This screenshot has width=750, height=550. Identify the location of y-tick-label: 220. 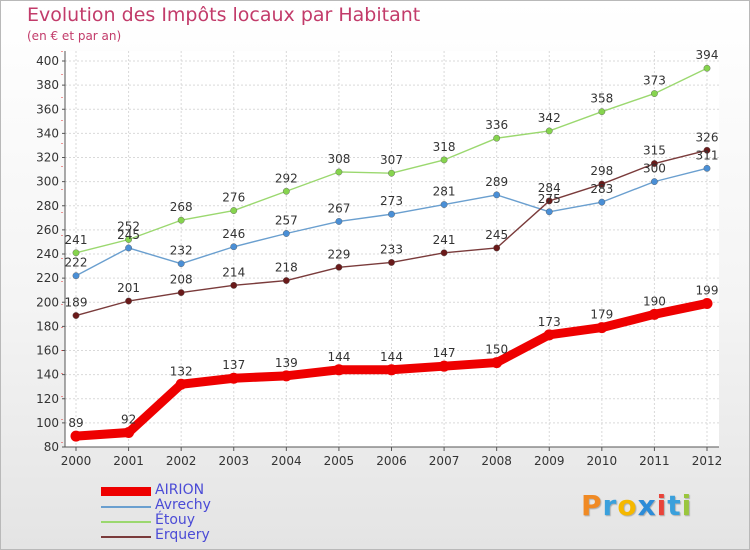
(47, 278).